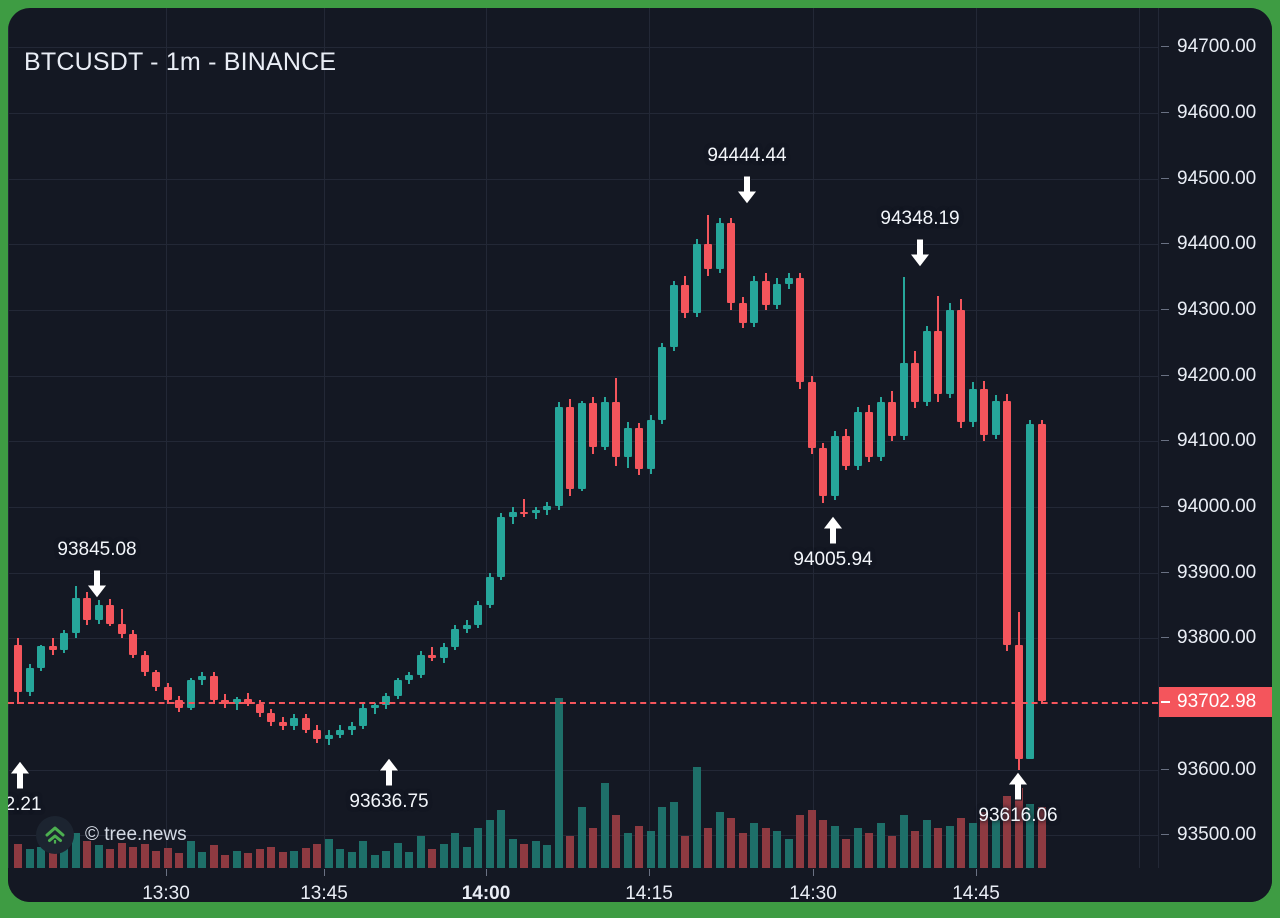  What do you see at coordinates (1215, 770) in the screenshot?
I see `price-axis-tick: 93600.00` at bounding box center [1215, 770].